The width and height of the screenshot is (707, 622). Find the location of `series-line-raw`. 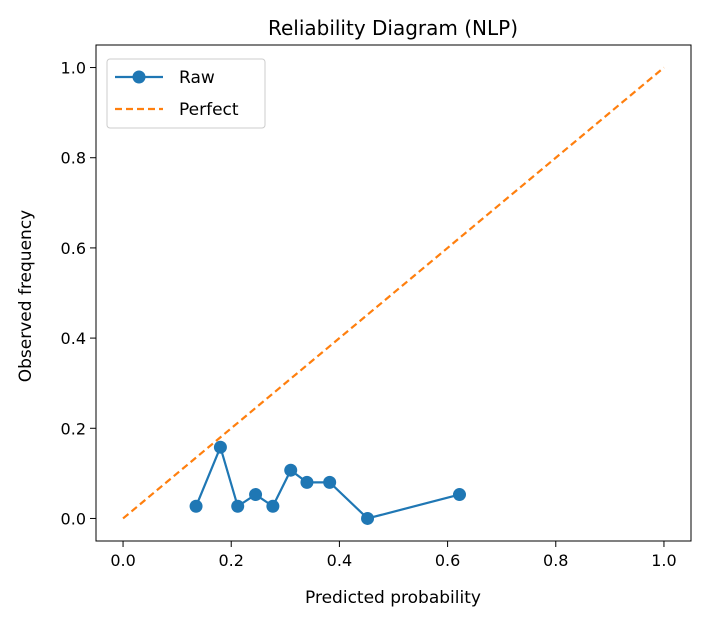

series-line-raw is located at coordinates (327, 481).